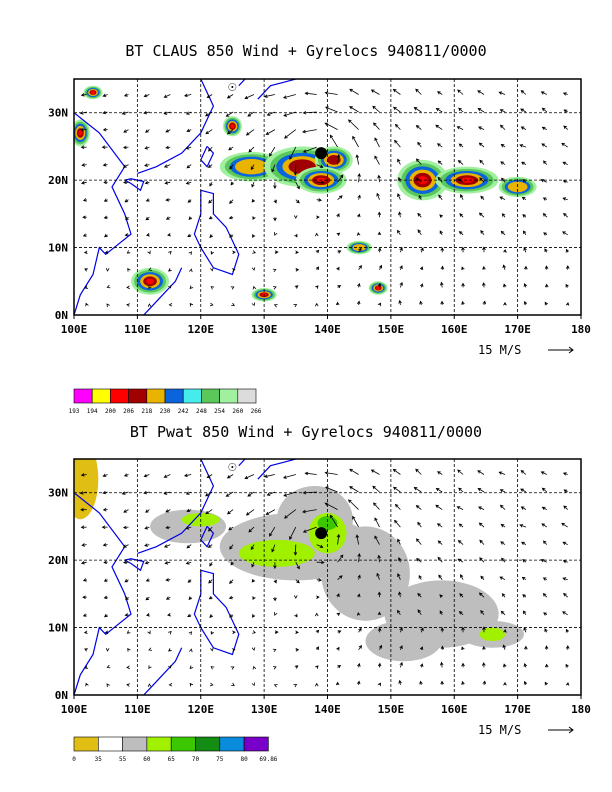 The width and height of the screenshot is (612, 792). What do you see at coordinates (137, 329) in the screenshot?
I see `x-tick-label: 110E` at bounding box center [137, 329].